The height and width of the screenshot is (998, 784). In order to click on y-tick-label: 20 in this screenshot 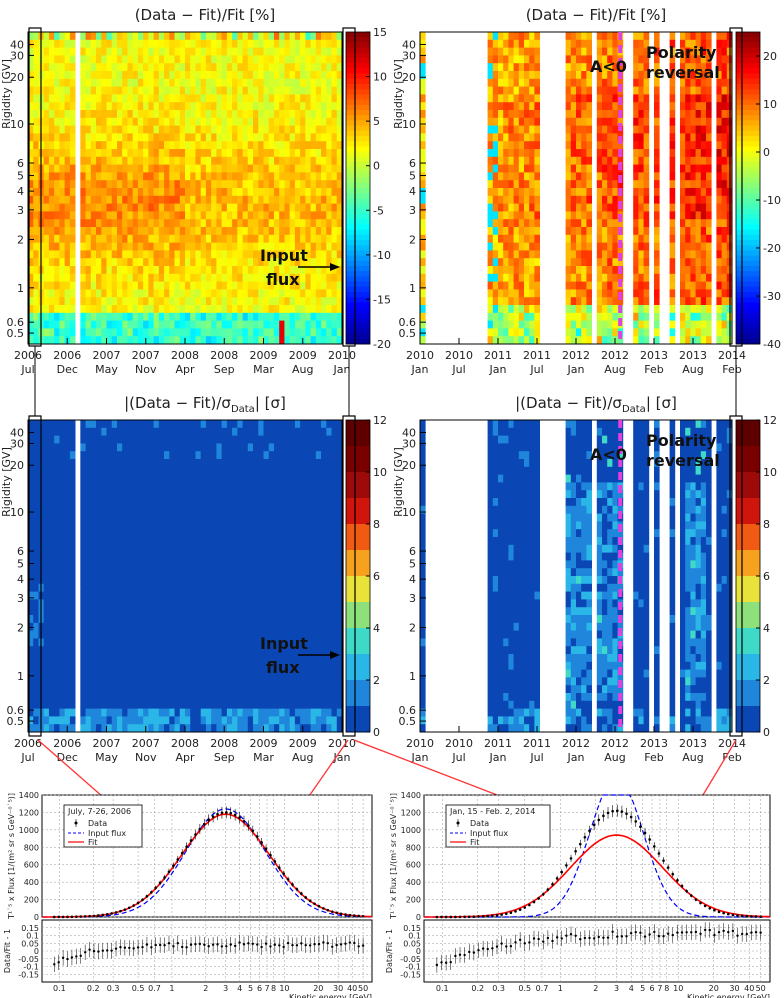, I will do `click(17, 77)`.